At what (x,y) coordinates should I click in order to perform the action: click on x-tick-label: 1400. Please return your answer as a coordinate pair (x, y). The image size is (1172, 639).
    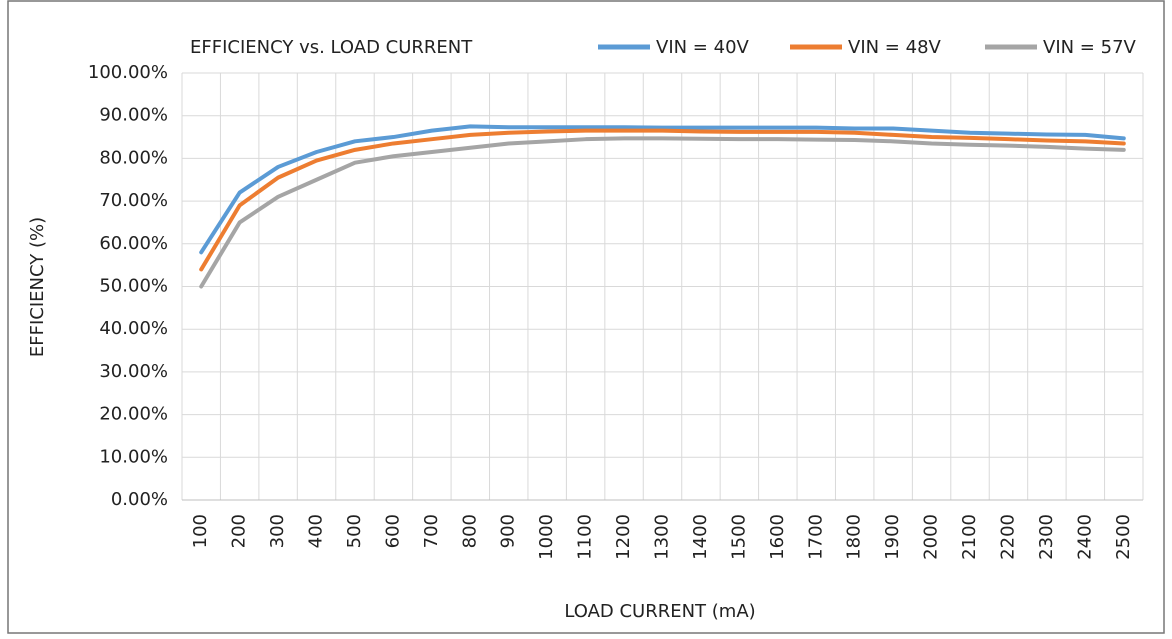
    Looking at the image, I should click on (700, 537).